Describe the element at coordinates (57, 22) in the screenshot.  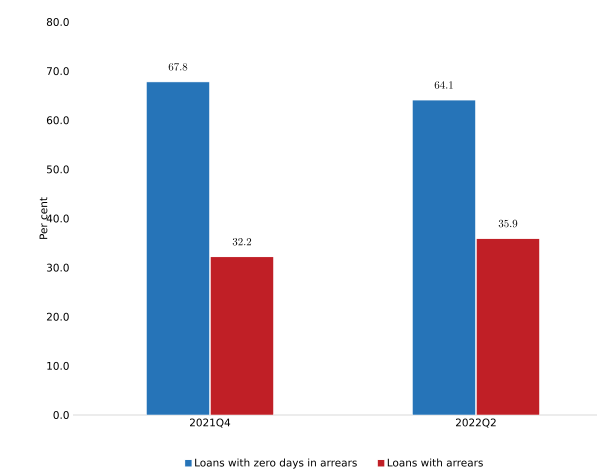
I see `y-tick-label: 80.0` at that location.